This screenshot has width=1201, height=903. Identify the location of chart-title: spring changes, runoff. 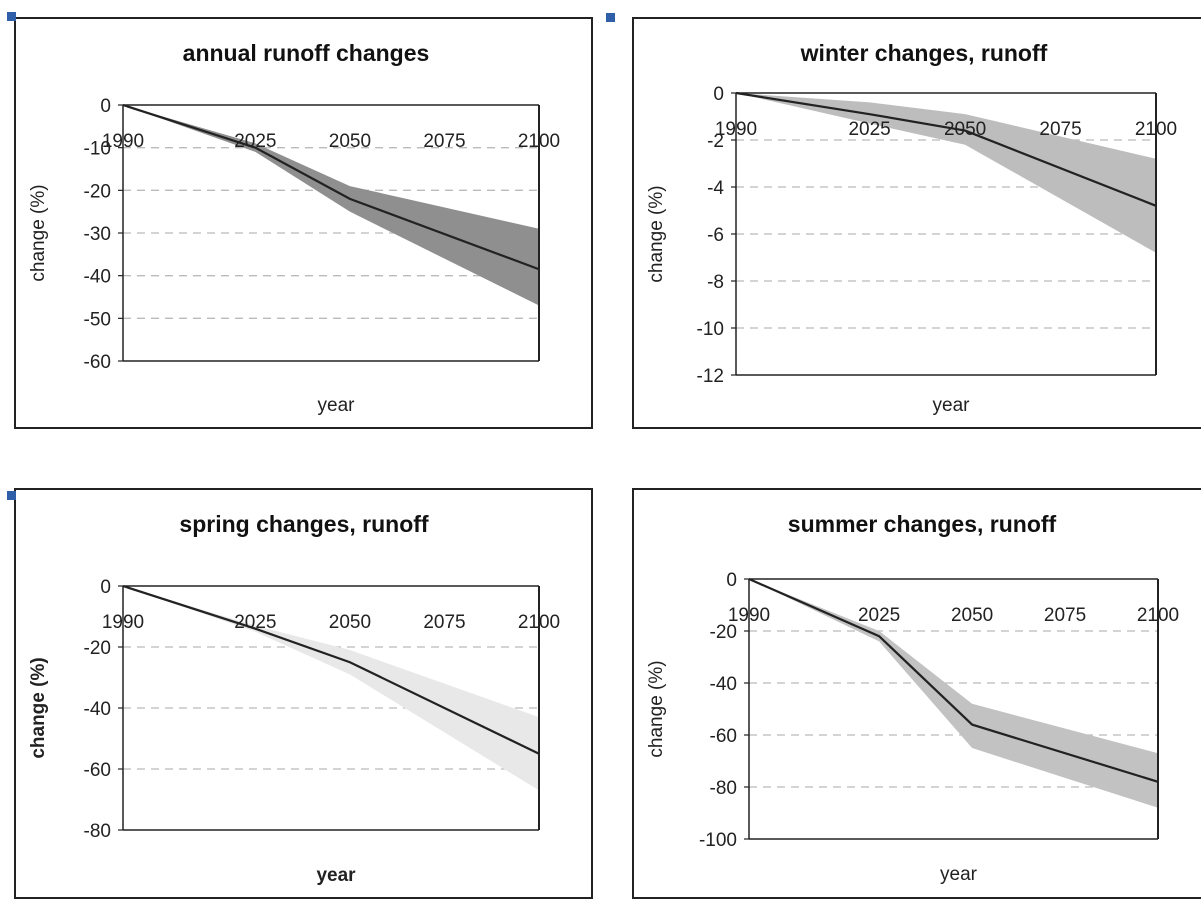
(304, 524).